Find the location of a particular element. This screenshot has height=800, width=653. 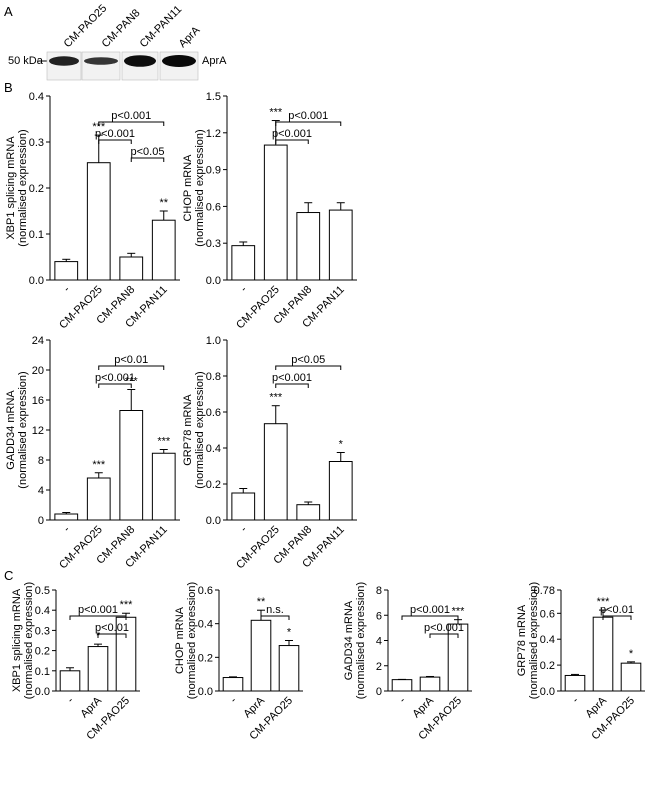

panel-label-b: B is located at coordinates (8, 87).